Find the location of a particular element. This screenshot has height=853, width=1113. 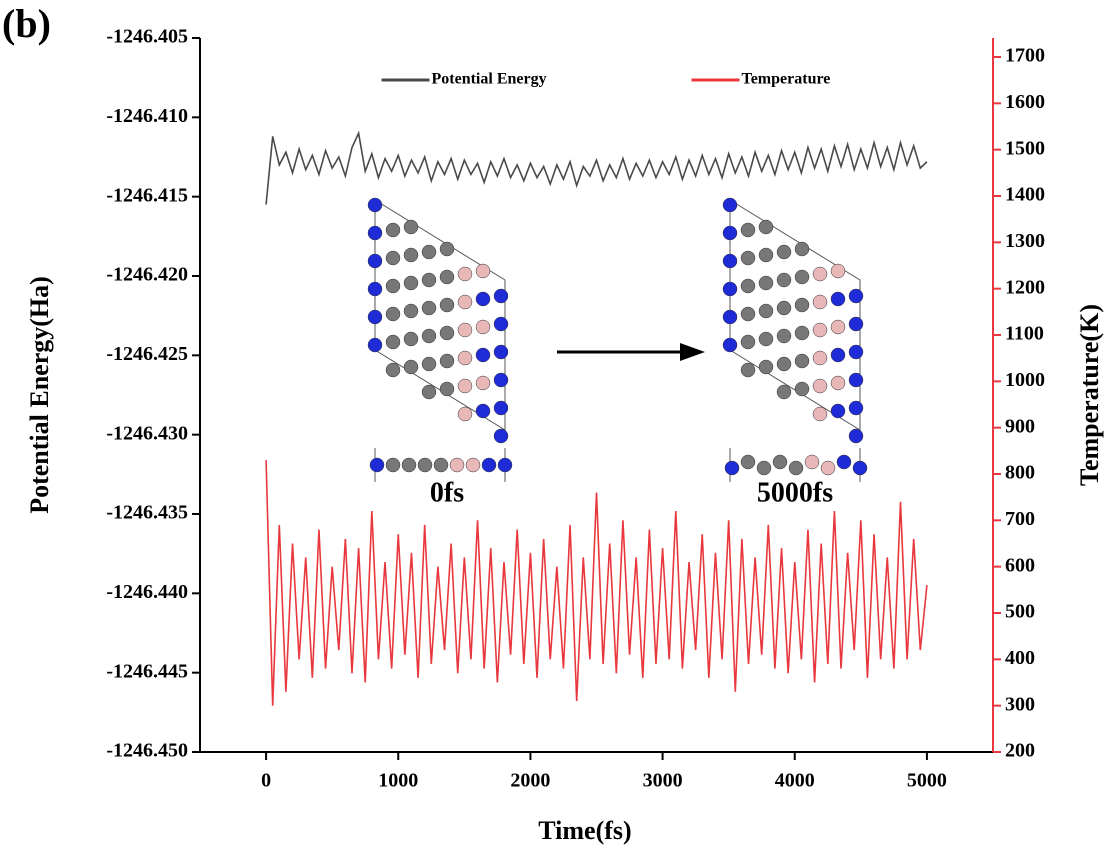

y-tick-label: -1246.435 is located at coordinates (147, 513).